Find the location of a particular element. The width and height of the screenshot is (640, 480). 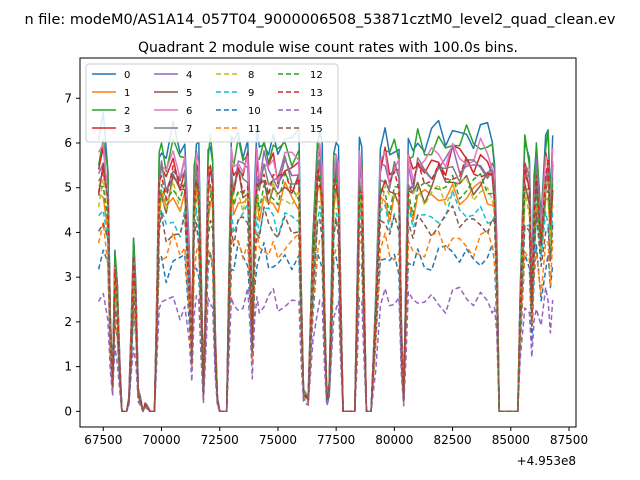

x-tick-label: 85000 is located at coordinates (511, 440).